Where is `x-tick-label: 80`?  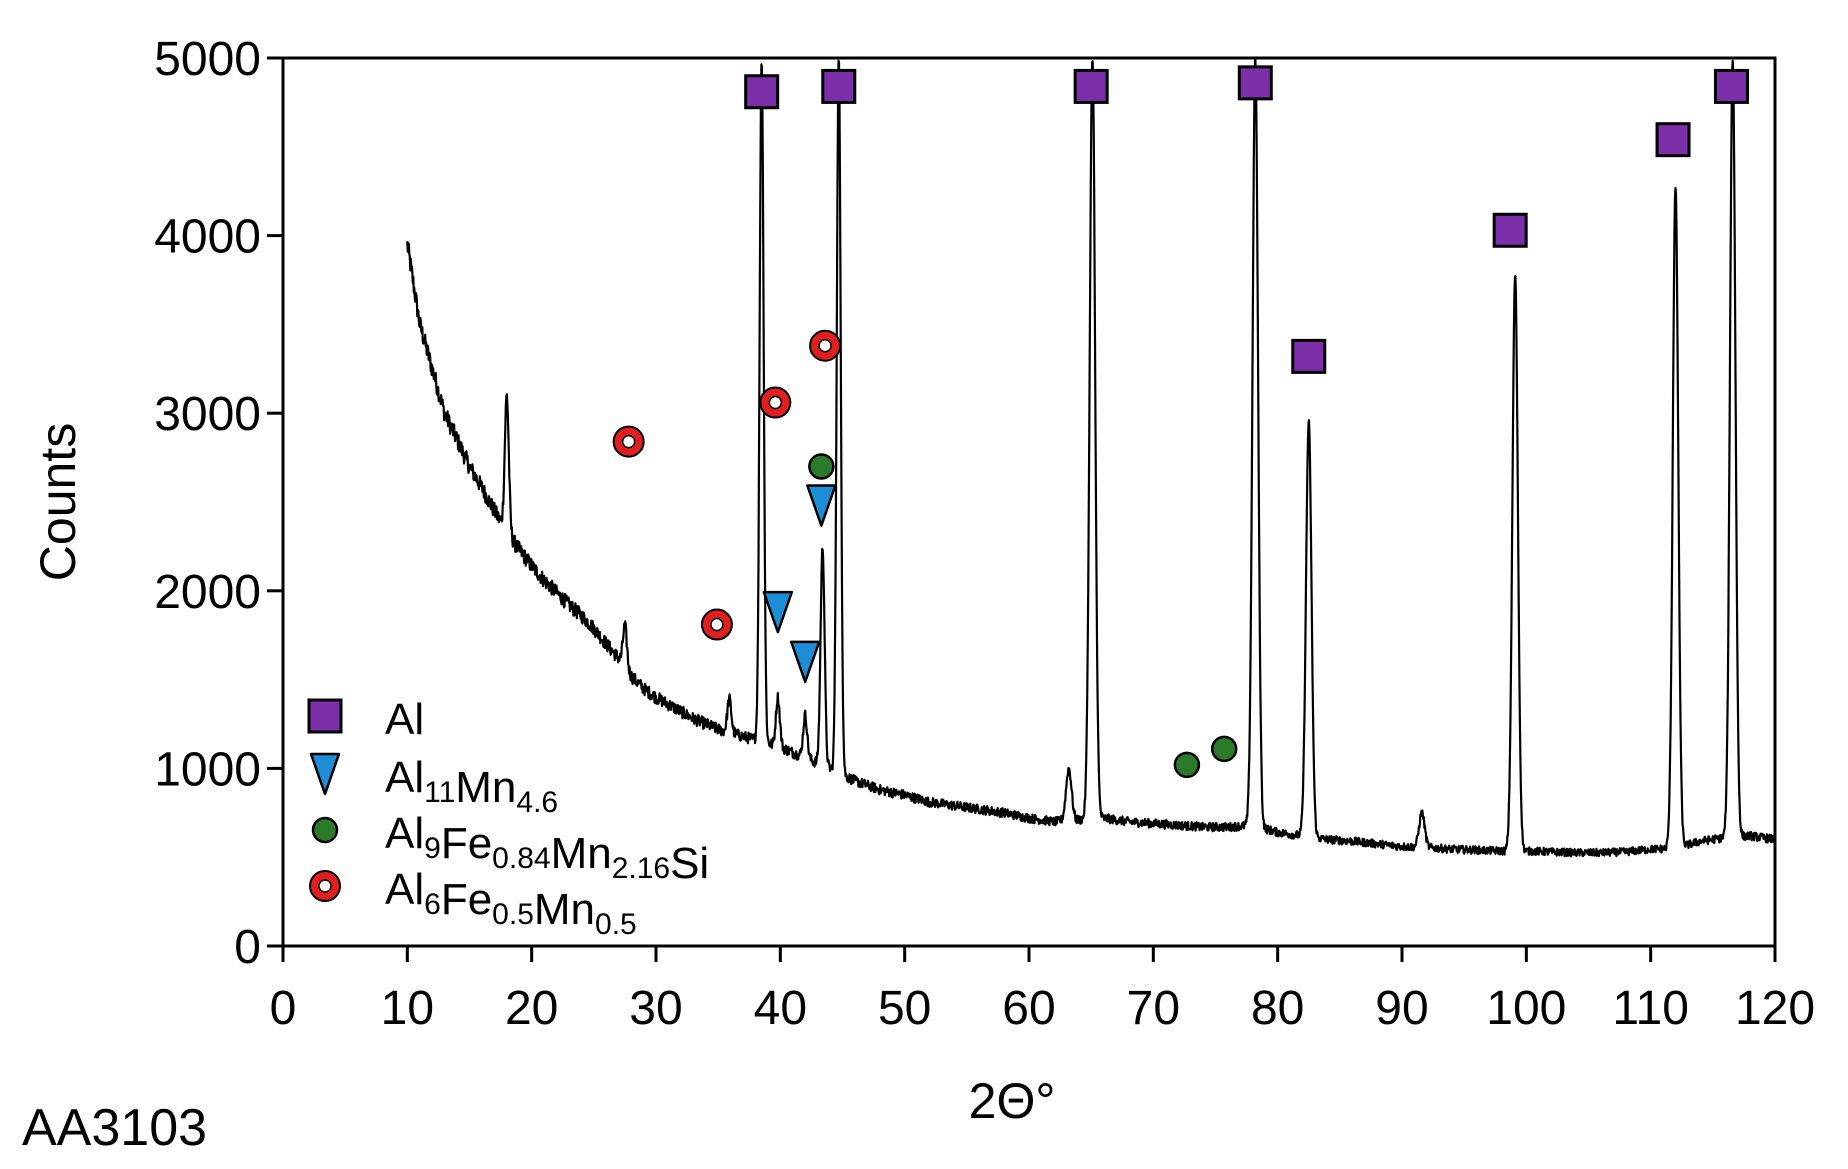 x-tick-label: 80 is located at coordinates (1277, 1008).